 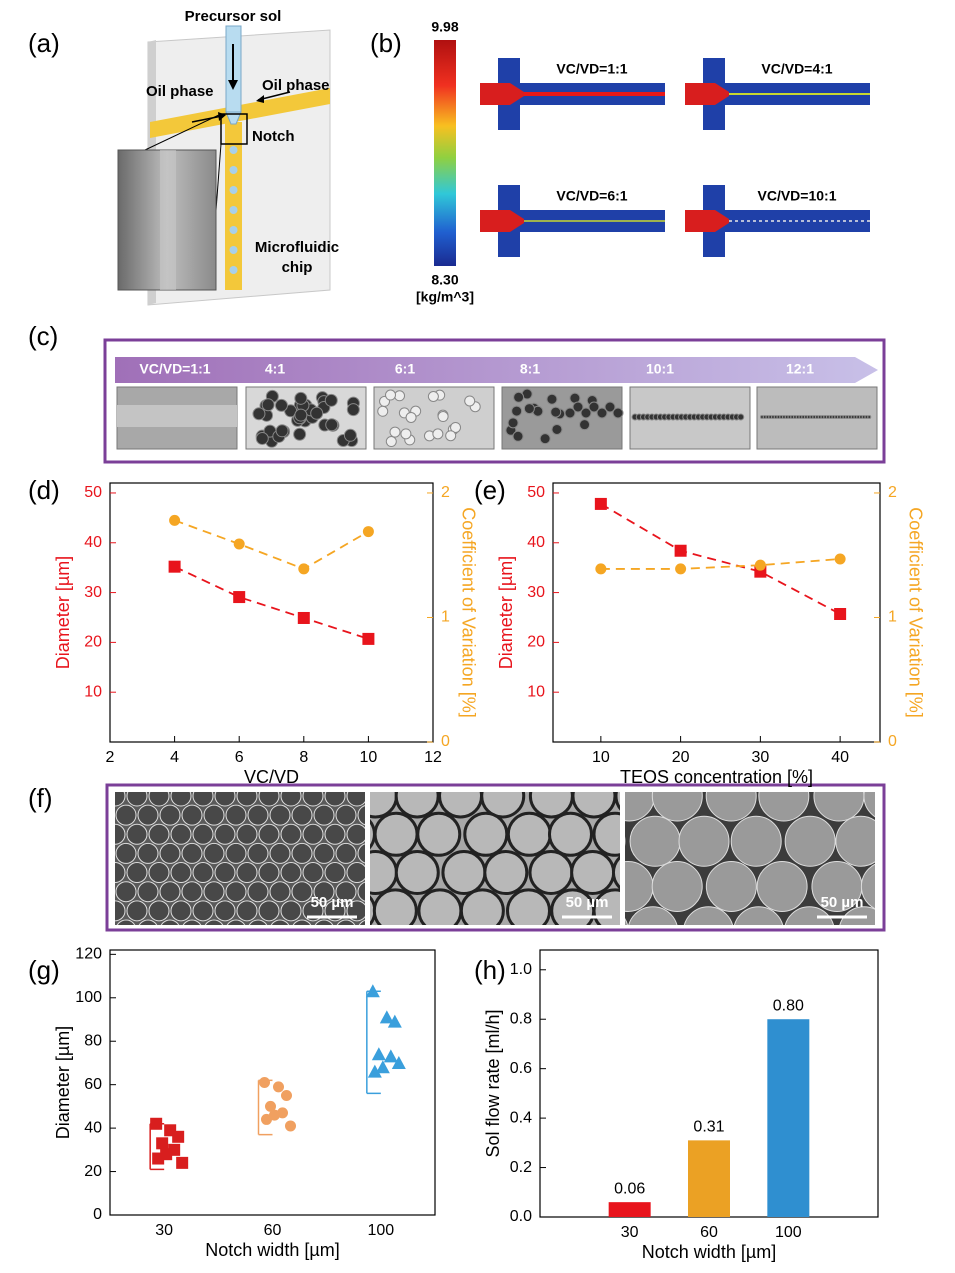 What do you see at coordinates (707, 94) in the screenshot?
I see `sim-inlet` at bounding box center [707, 94].